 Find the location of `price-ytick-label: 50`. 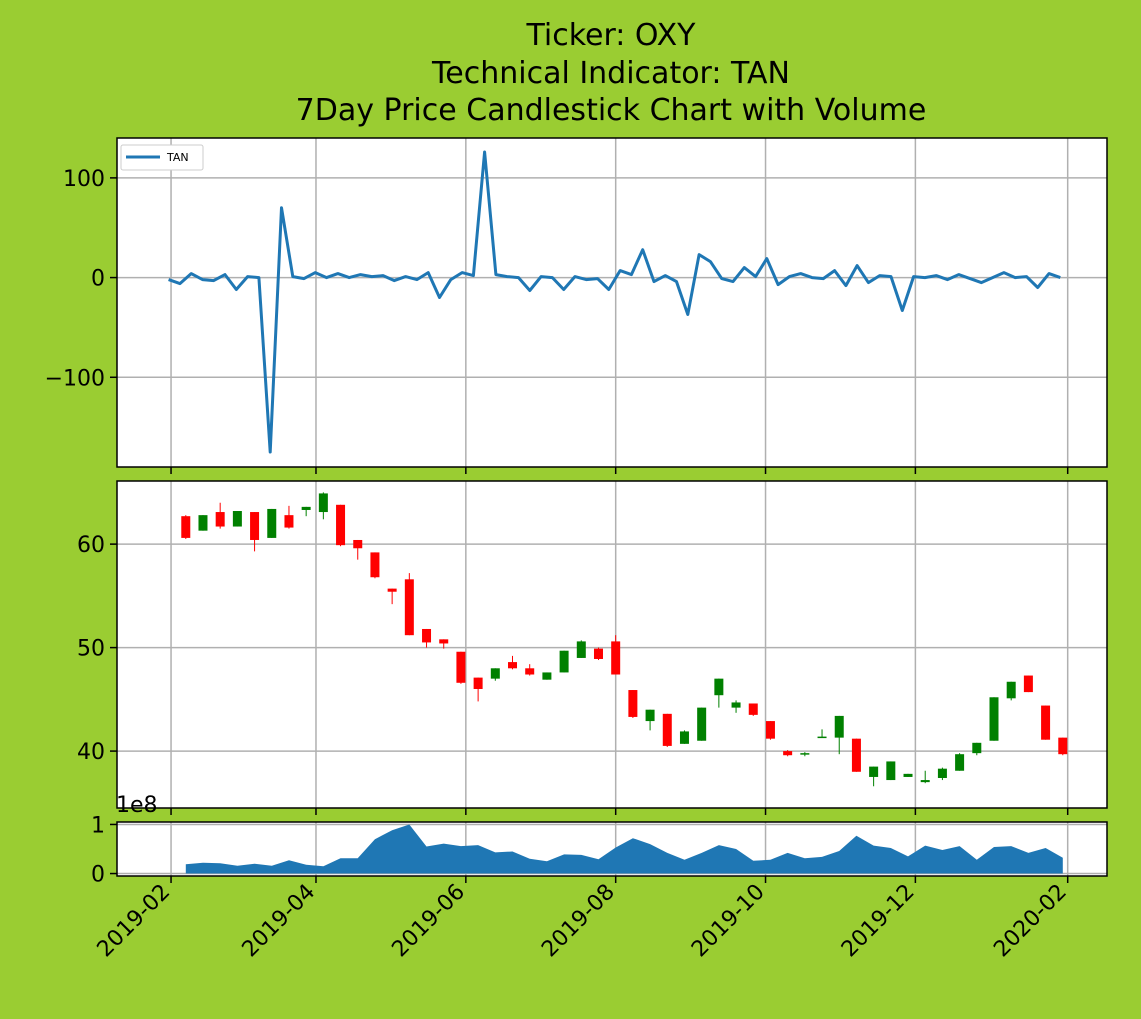

price-ytick-label: 50 is located at coordinates (91, 649).